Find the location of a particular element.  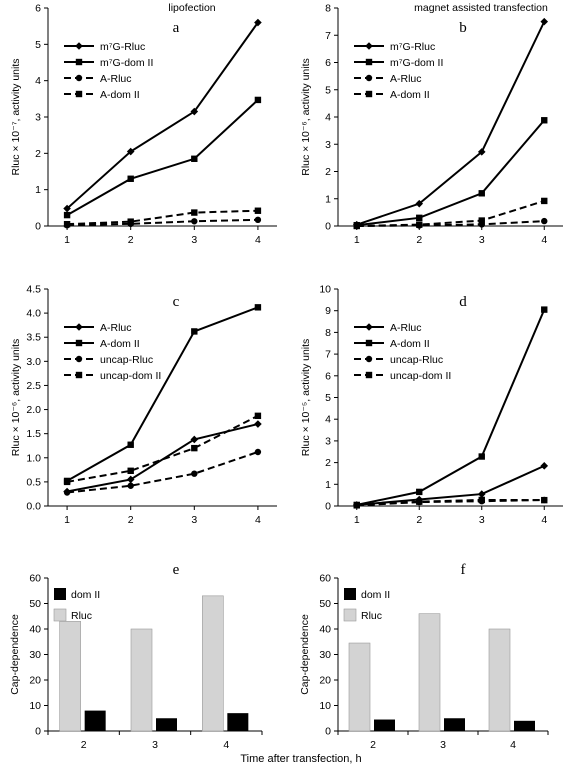

y-tick-label: 9 is located at coordinates (328, 311).